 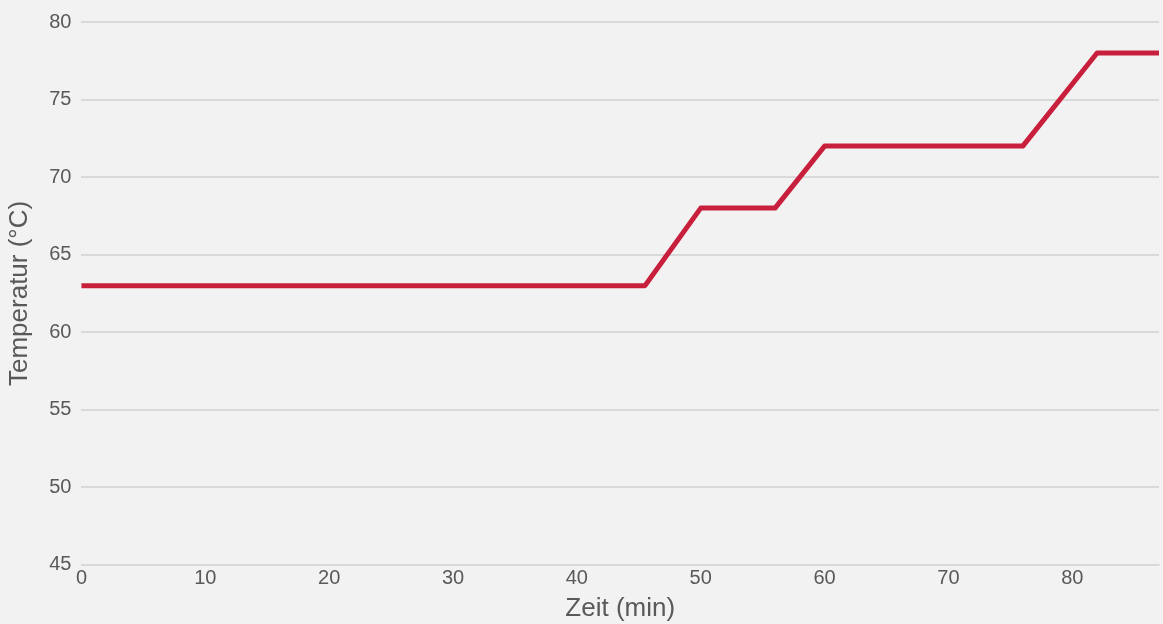 What do you see at coordinates (329, 577) in the screenshot?
I see `x-tick-label: 20` at bounding box center [329, 577].